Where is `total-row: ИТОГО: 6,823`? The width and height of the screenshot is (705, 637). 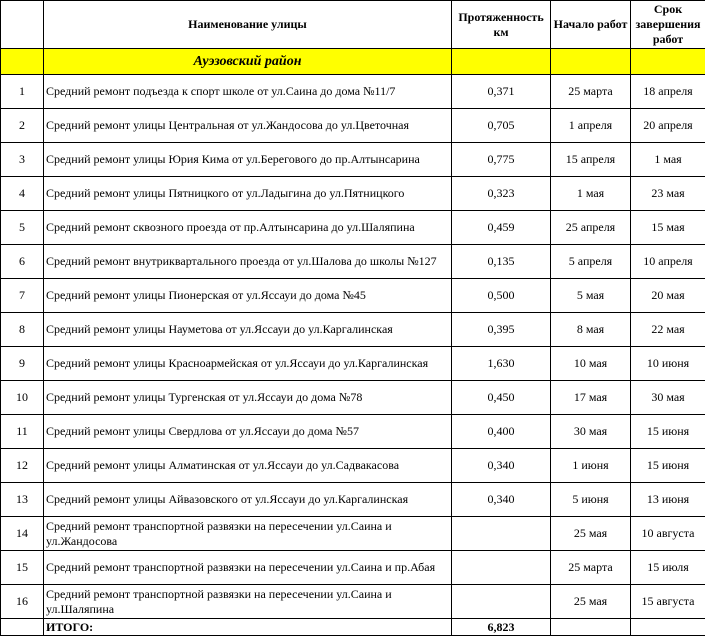 total-row: ИТОГО: 6,823 is located at coordinates (352, 627).